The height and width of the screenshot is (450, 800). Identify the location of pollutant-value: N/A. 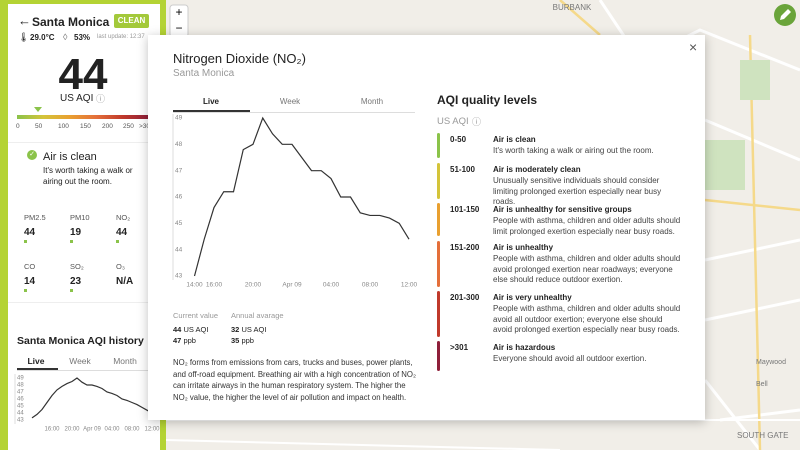
(125, 281).